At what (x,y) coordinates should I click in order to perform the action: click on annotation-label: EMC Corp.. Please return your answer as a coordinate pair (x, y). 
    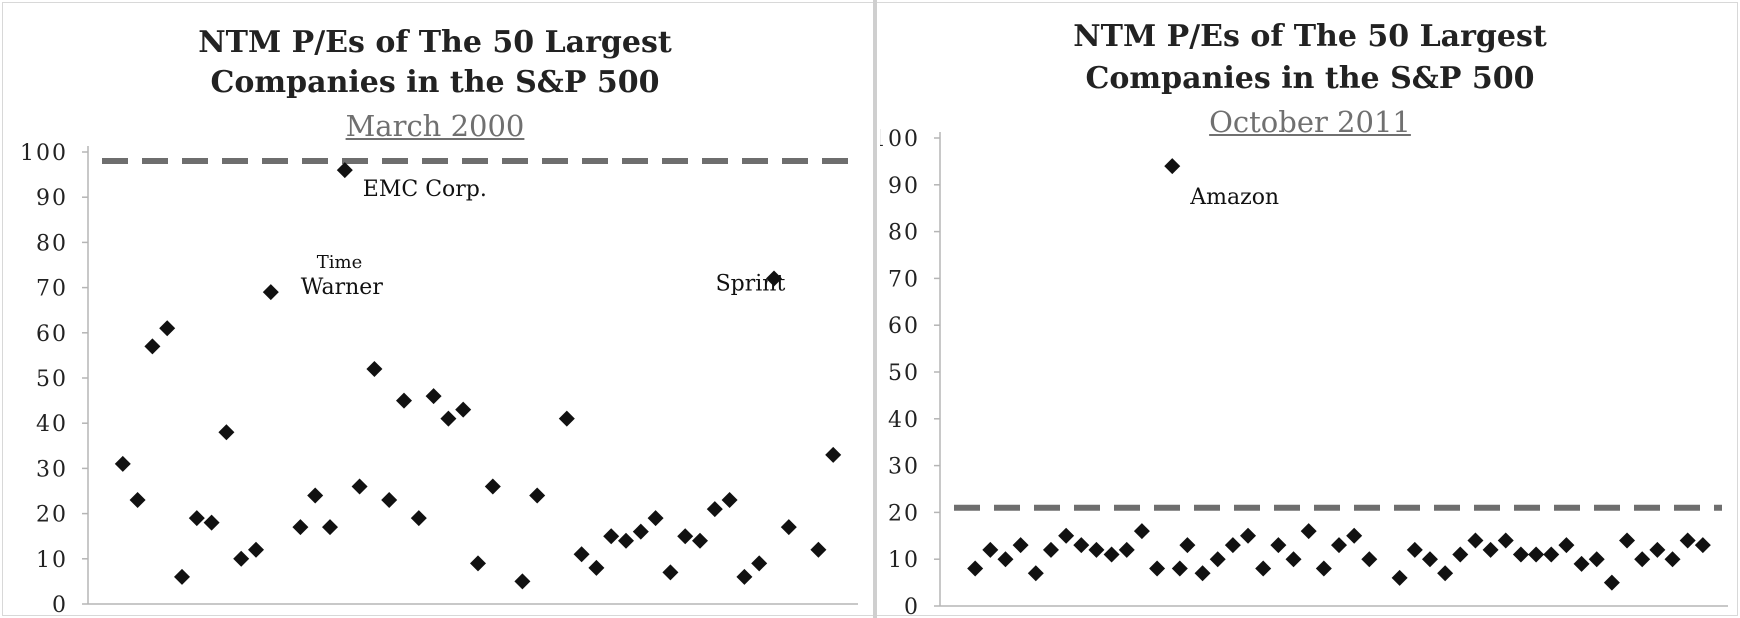
    Looking at the image, I should click on (425, 189).